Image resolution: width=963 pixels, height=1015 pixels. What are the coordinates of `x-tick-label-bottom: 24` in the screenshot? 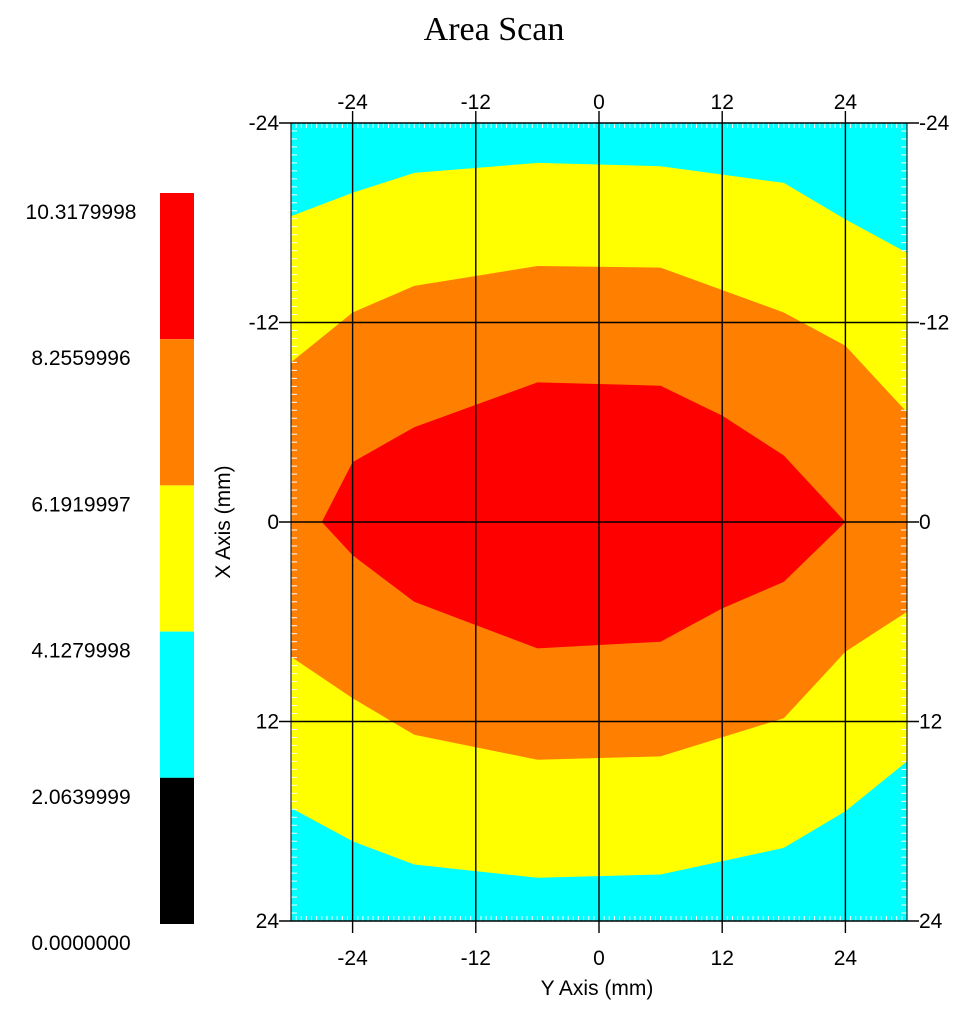 It's located at (846, 958).